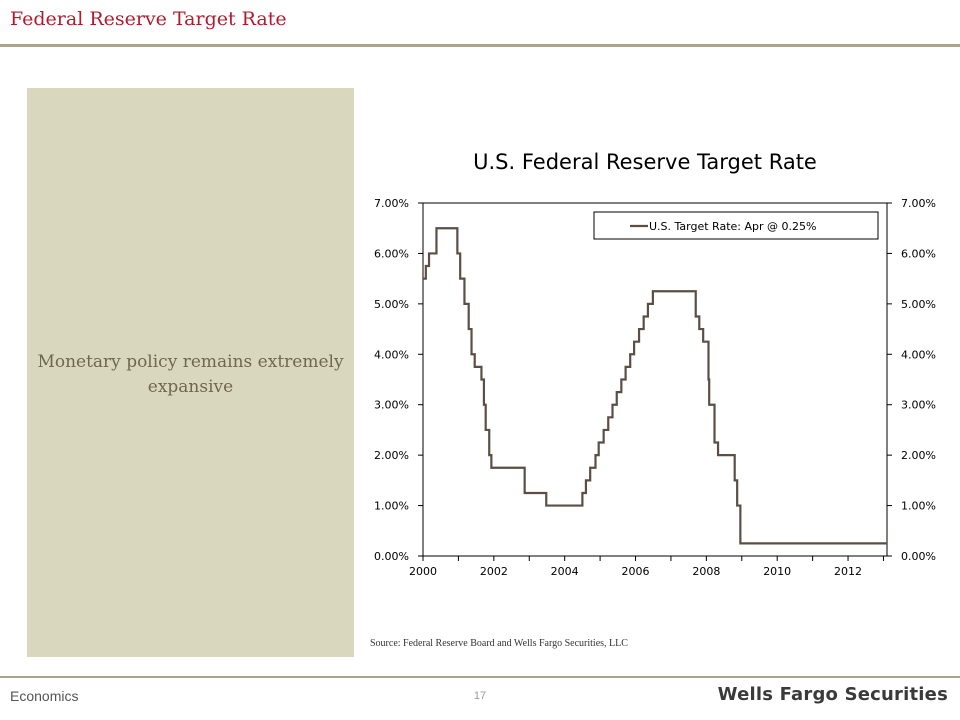 The image size is (960, 720). I want to click on x-tick-label: 2012, so click(848, 571).